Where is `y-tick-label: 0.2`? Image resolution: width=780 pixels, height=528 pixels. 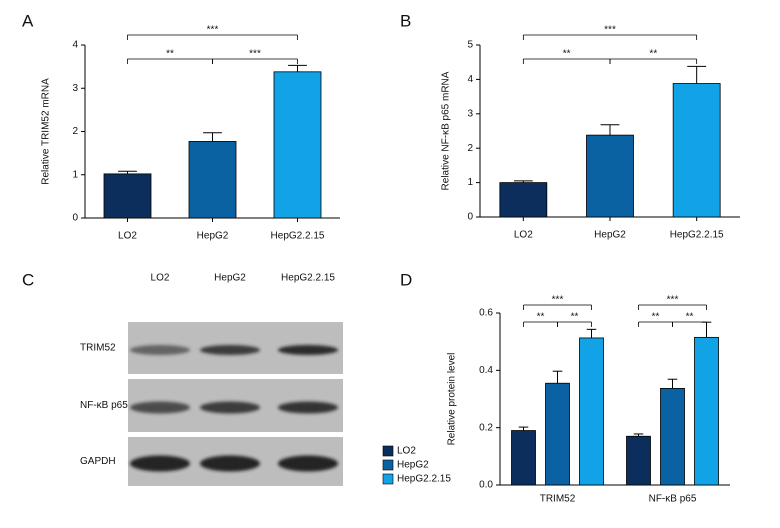
y-tick-label: 0.2 is located at coordinates (486, 427).